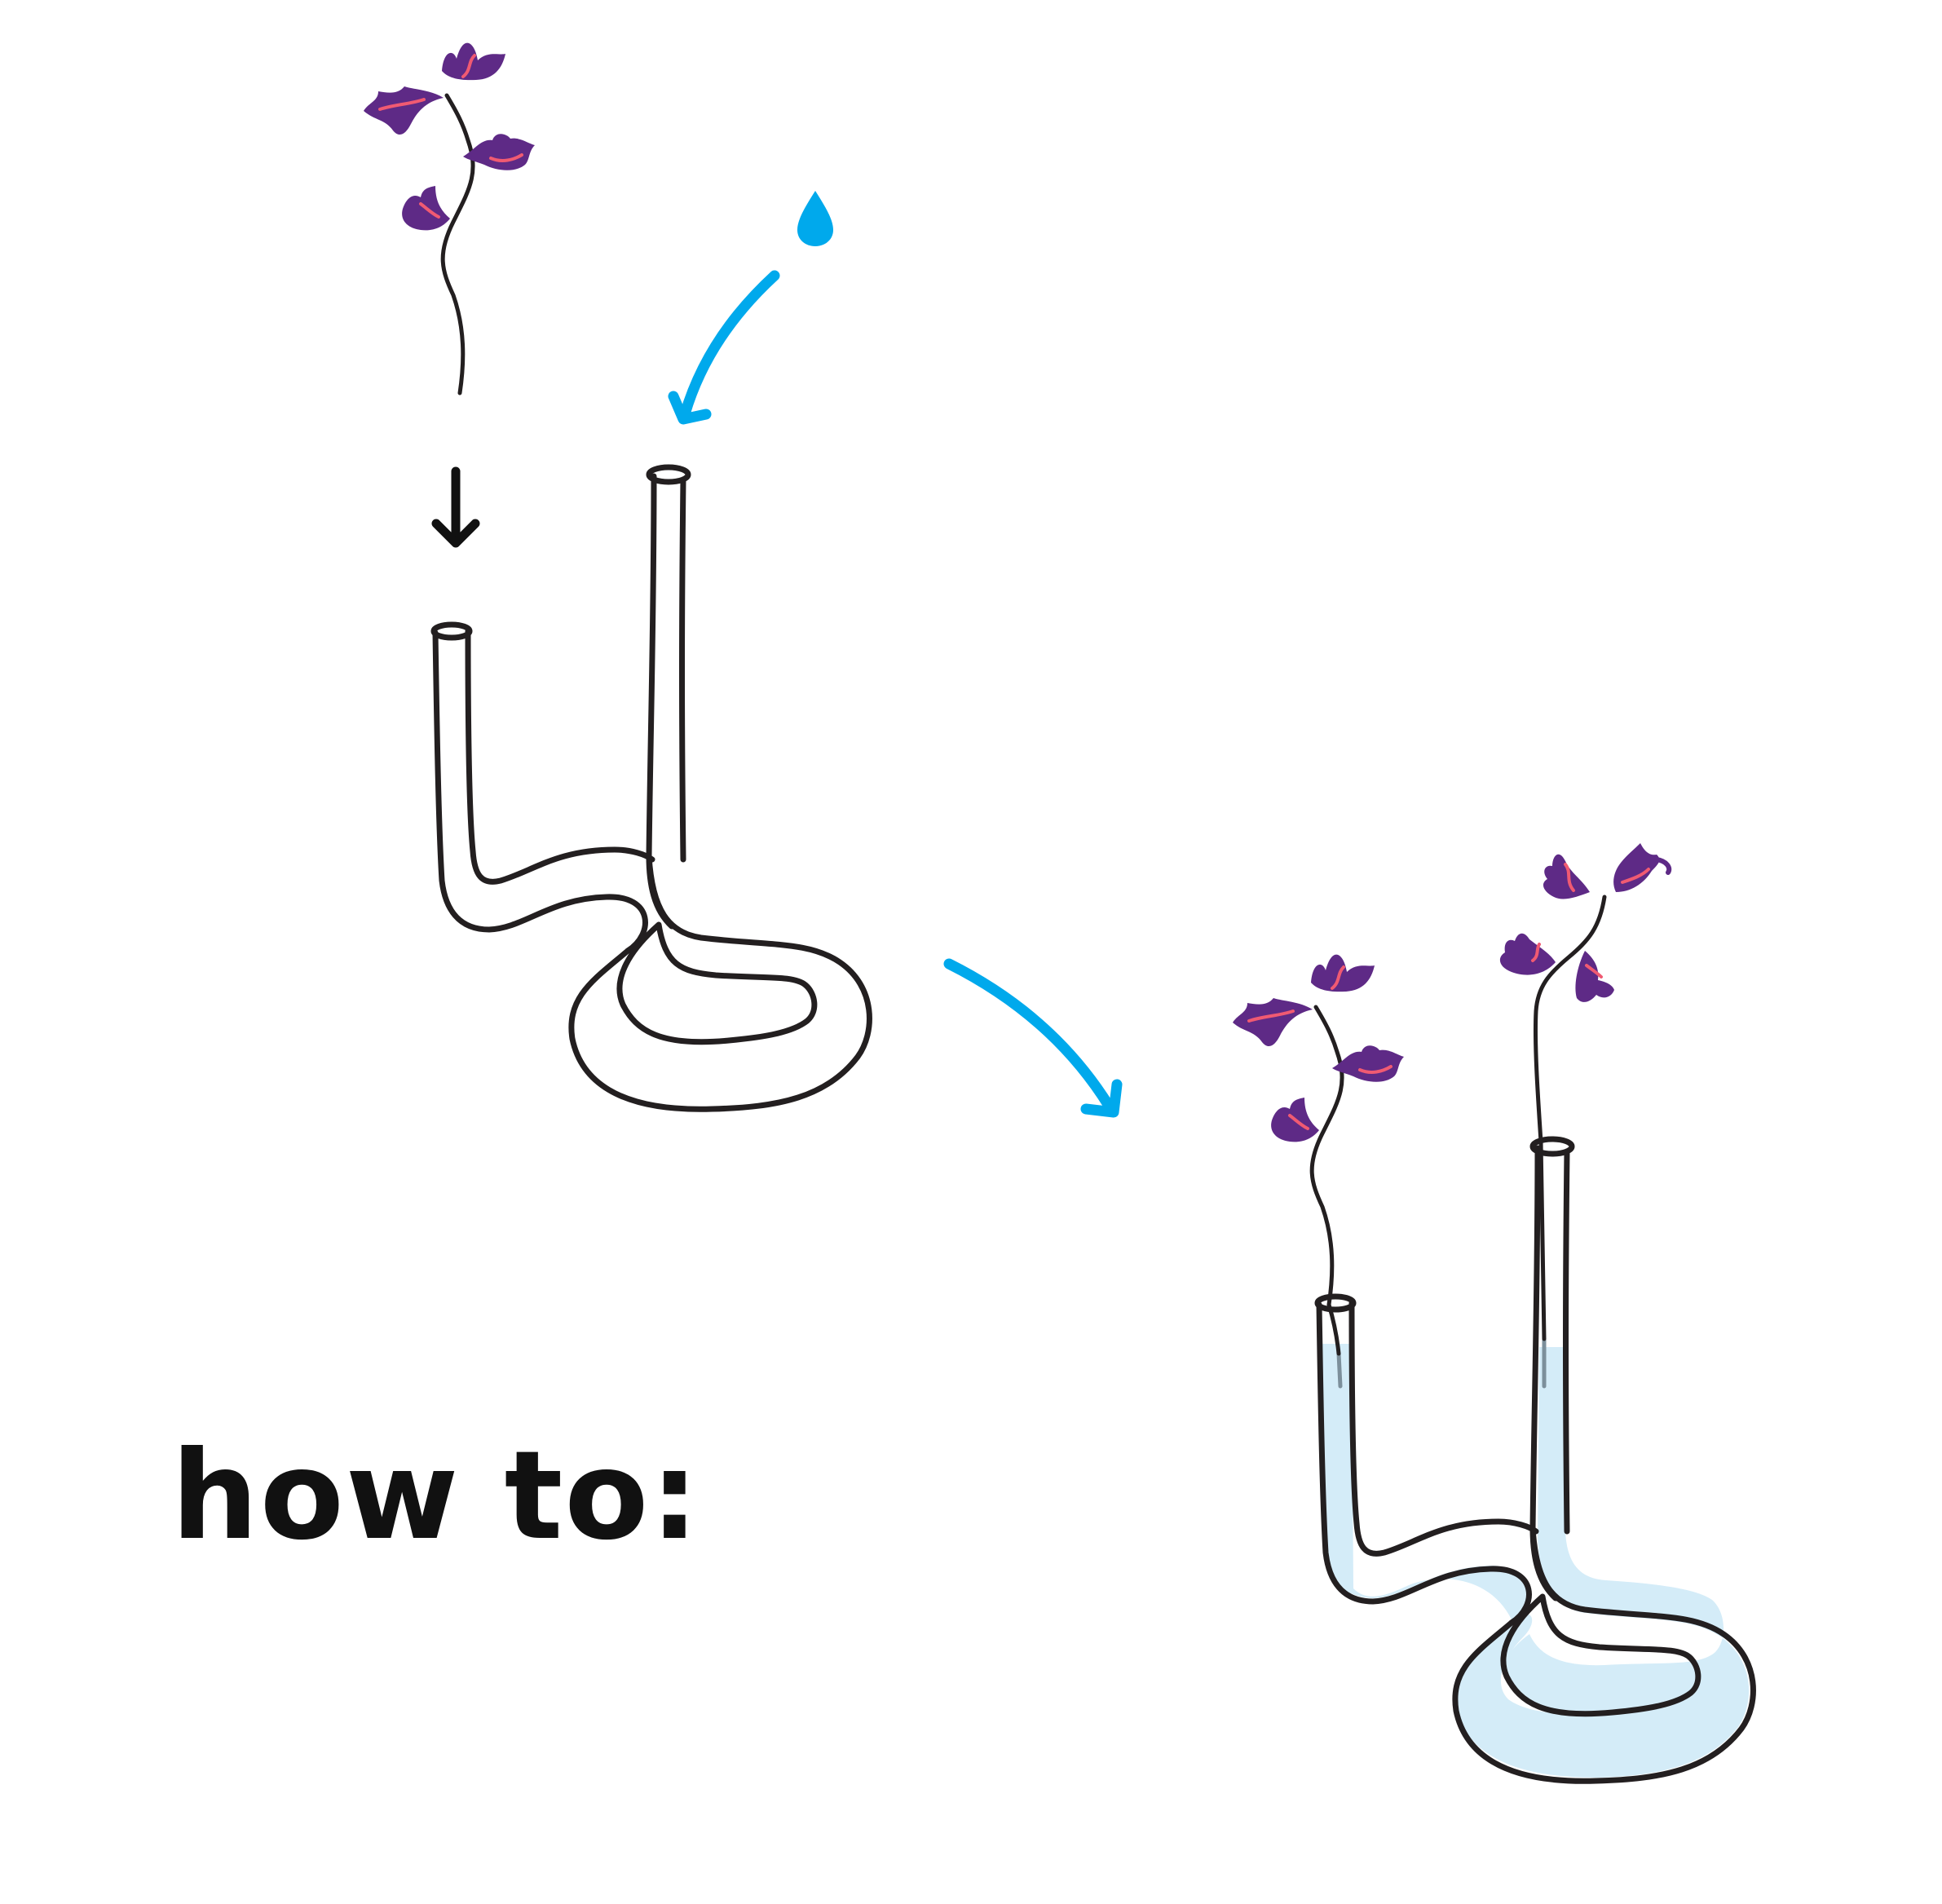 The height and width of the screenshot is (1904, 1942). Describe the element at coordinates (1535, 1460) in the screenshot. I see `filled-vase` at that location.